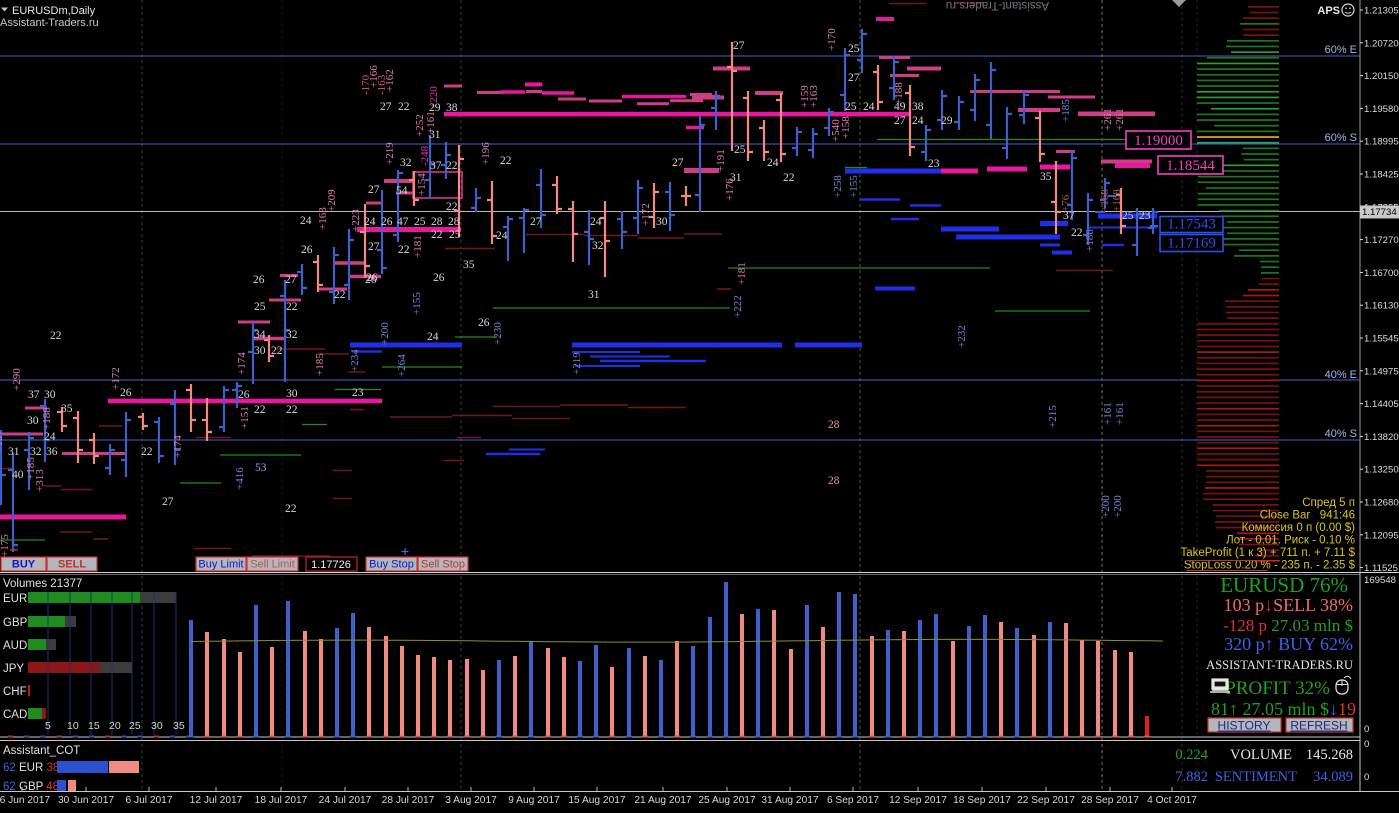  I want to click on svg-text: REFRESH, so click(1318, 726).